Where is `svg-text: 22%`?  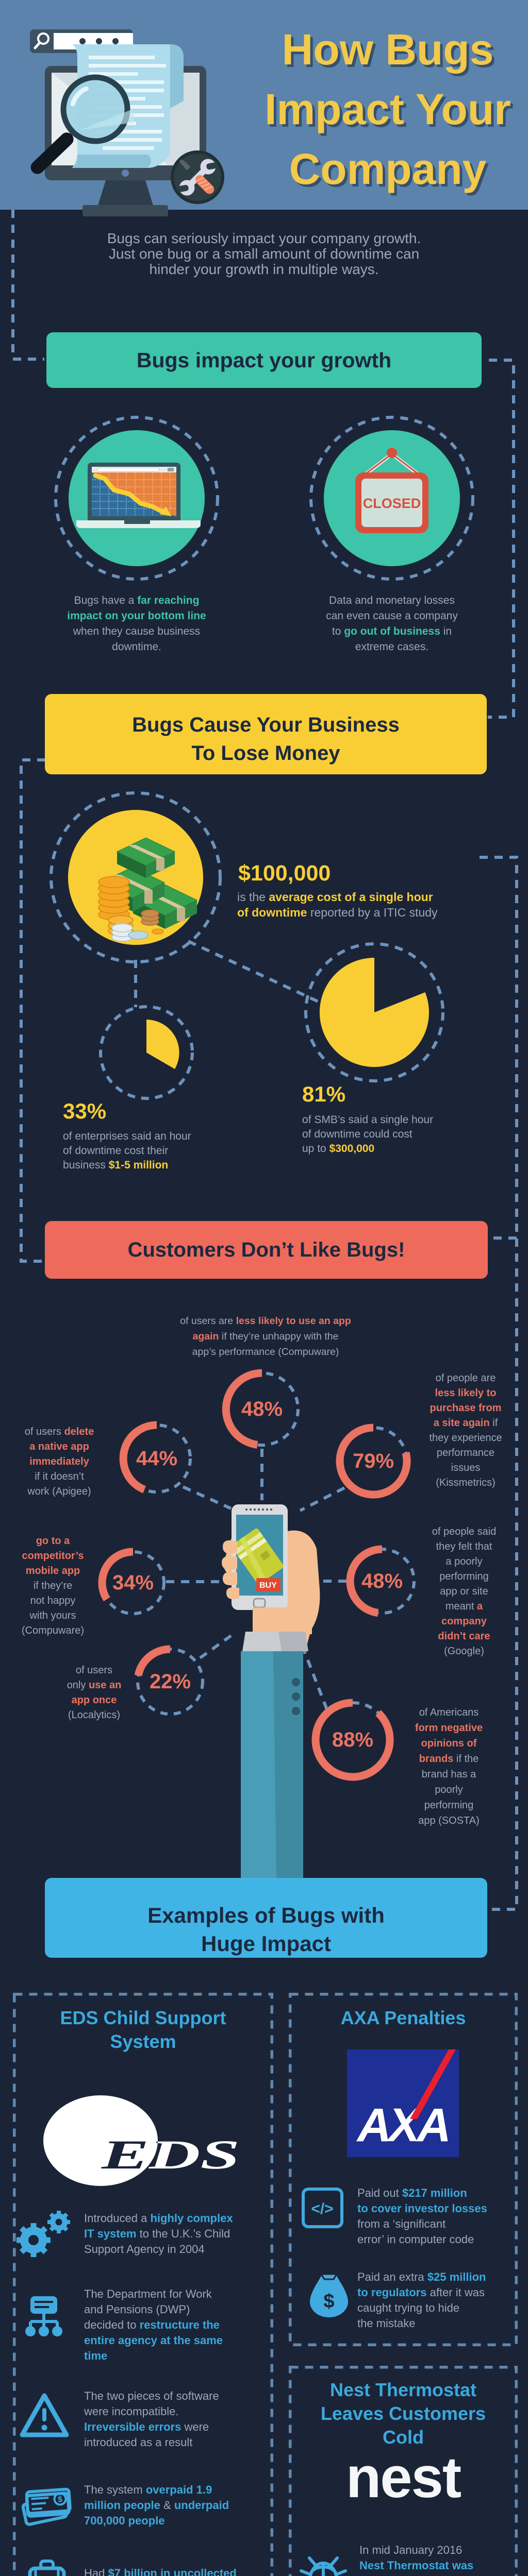
svg-text: 22% is located at coordinates (170, 1681).